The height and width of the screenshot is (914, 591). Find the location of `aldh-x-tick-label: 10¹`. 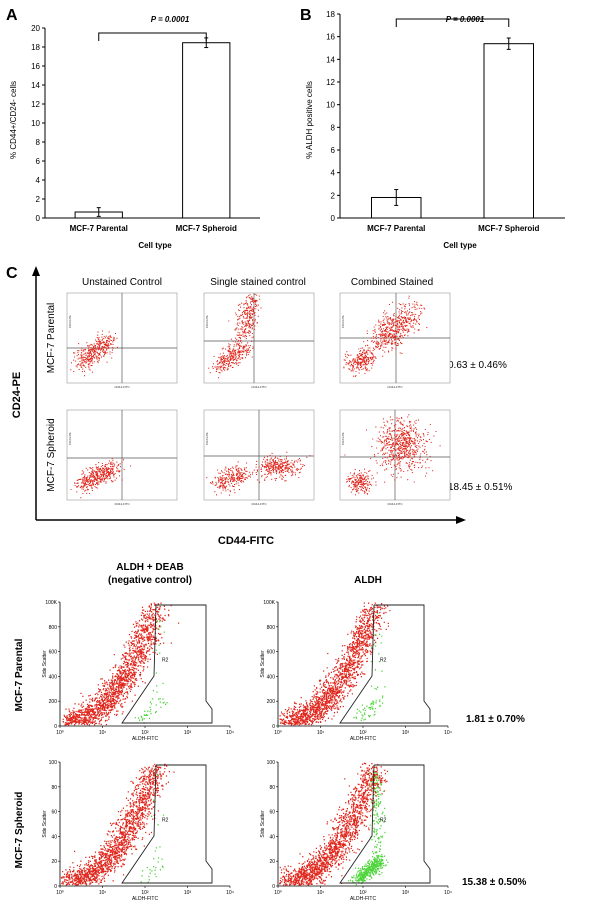

aldh-x-tick-label: 10¹ is located at coordinates (103, 733).